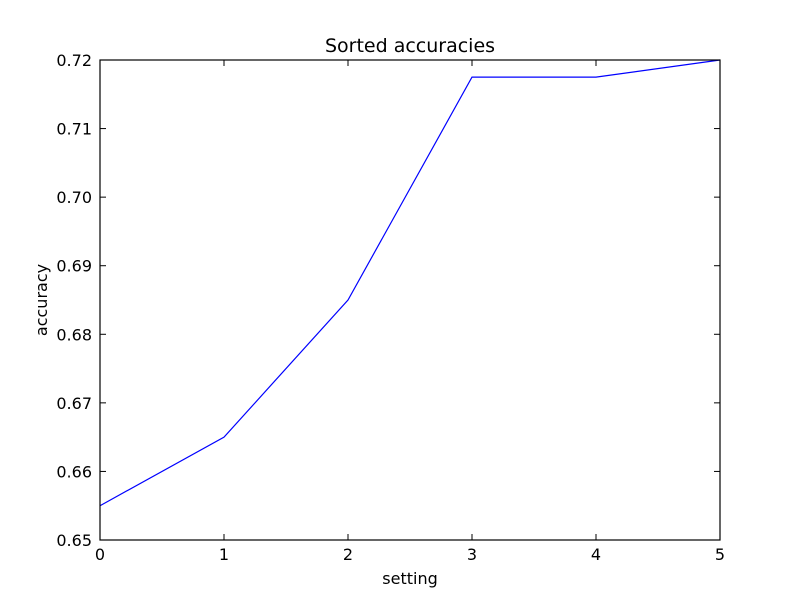 This screenshot has height=600, width=800. I want to click on x-tick-label: 3, so click(472, 554).